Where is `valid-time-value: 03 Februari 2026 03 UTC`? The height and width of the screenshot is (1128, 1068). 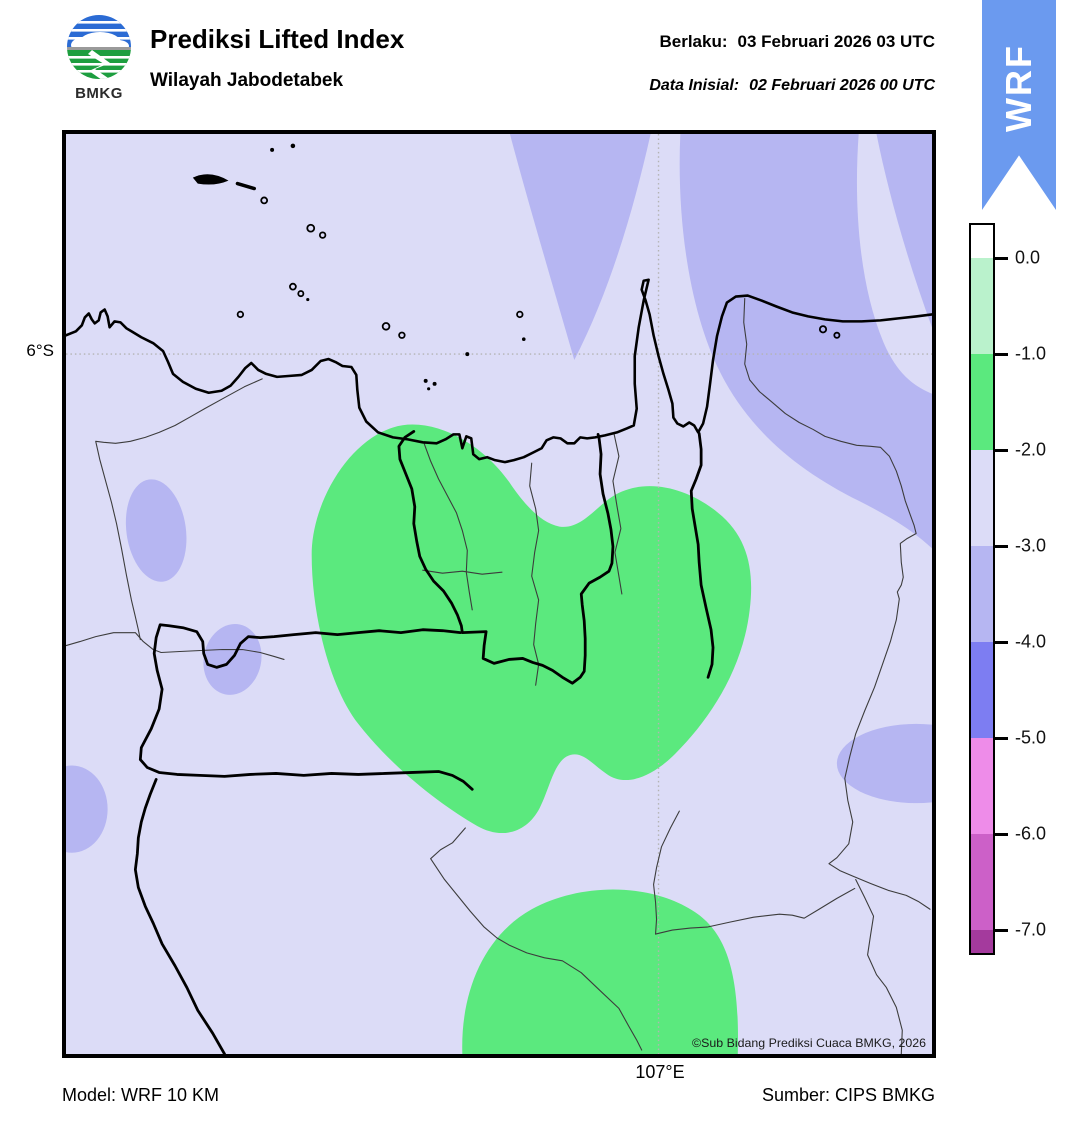 valid-time-value: 03 Februari 2026 03 UTC is located at coordinates (836, 41).